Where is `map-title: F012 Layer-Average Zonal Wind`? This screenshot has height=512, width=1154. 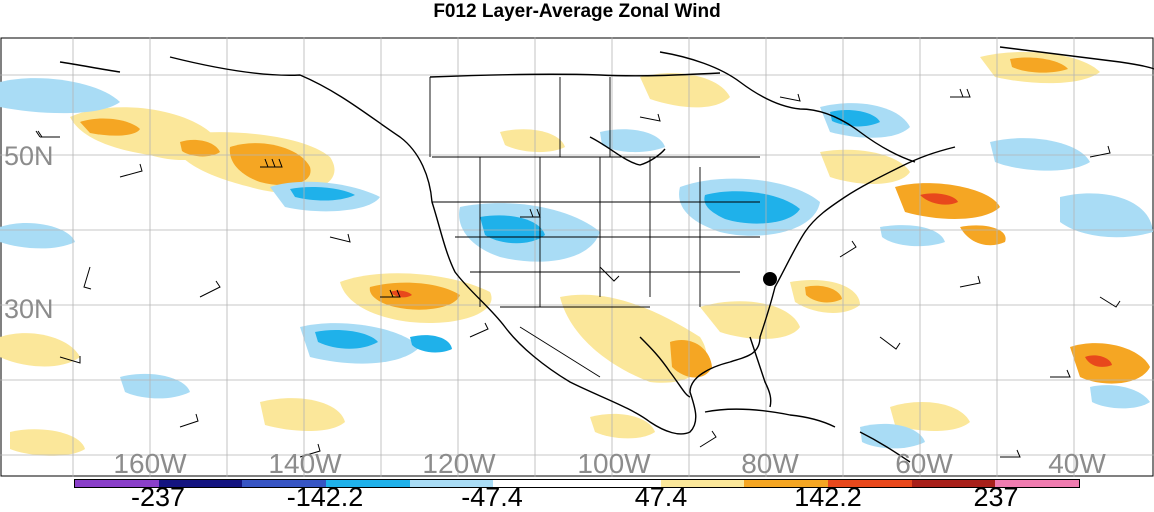 map-title: F012 Layer-Average Zonal Wind is located at coordinates (577, 11).